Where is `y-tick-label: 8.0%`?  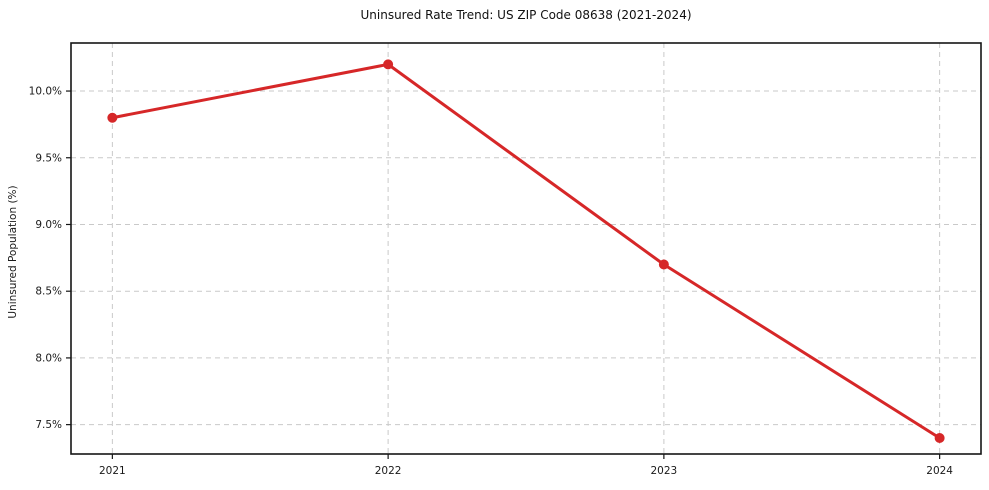
y-tick-label: 8.0% is located at coordinates (48, 358).